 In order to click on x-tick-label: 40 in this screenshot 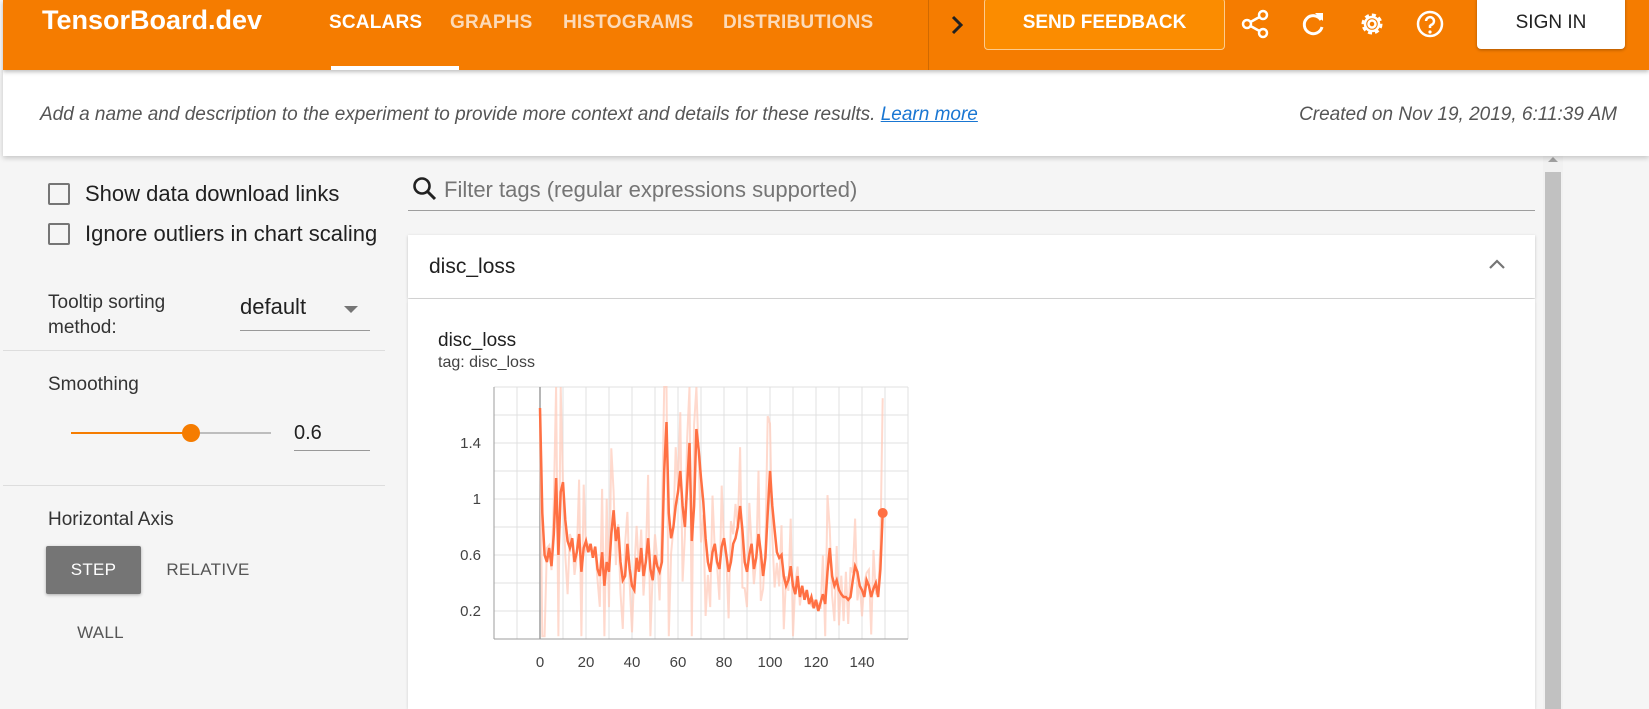, I will do `click(632, 662)`.